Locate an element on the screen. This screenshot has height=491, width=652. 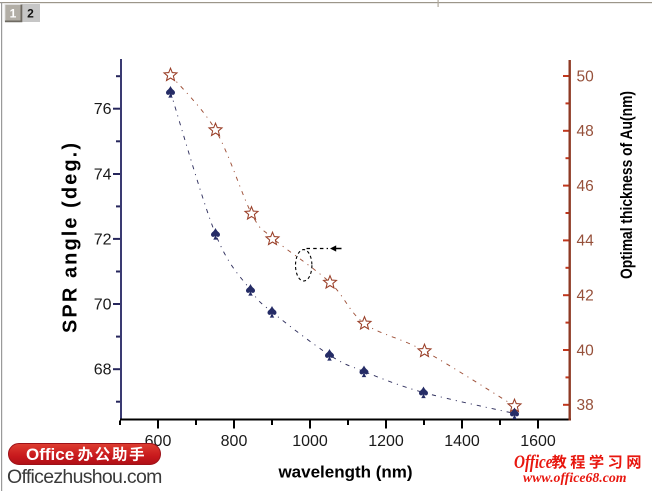
svg-text: 1200 is located at coordinates (386, 441).